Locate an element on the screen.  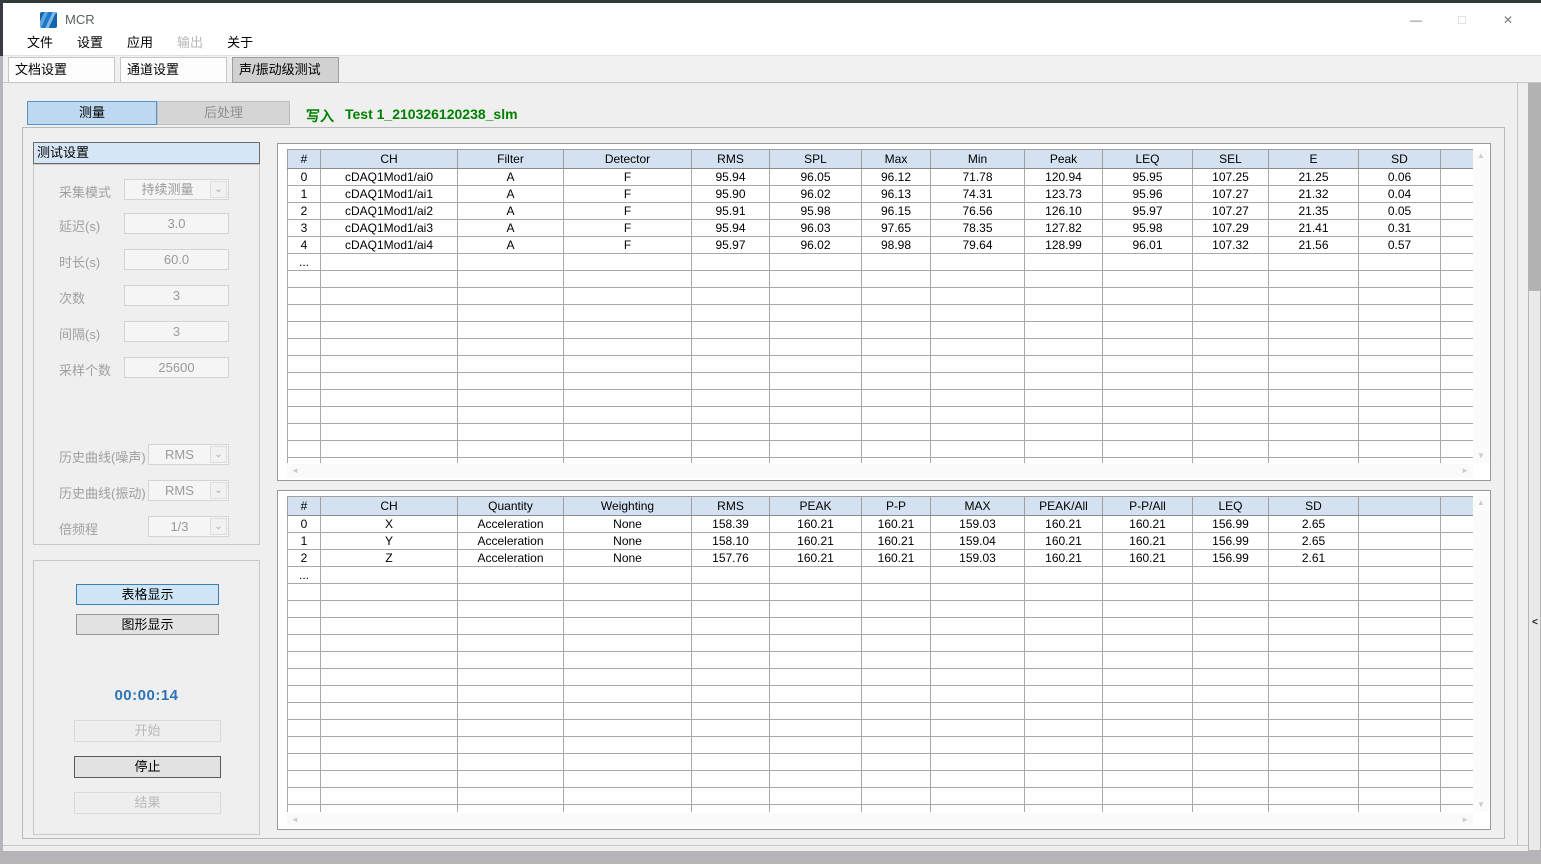
splitter-thumb: < is located at coordinates (1534, 570).